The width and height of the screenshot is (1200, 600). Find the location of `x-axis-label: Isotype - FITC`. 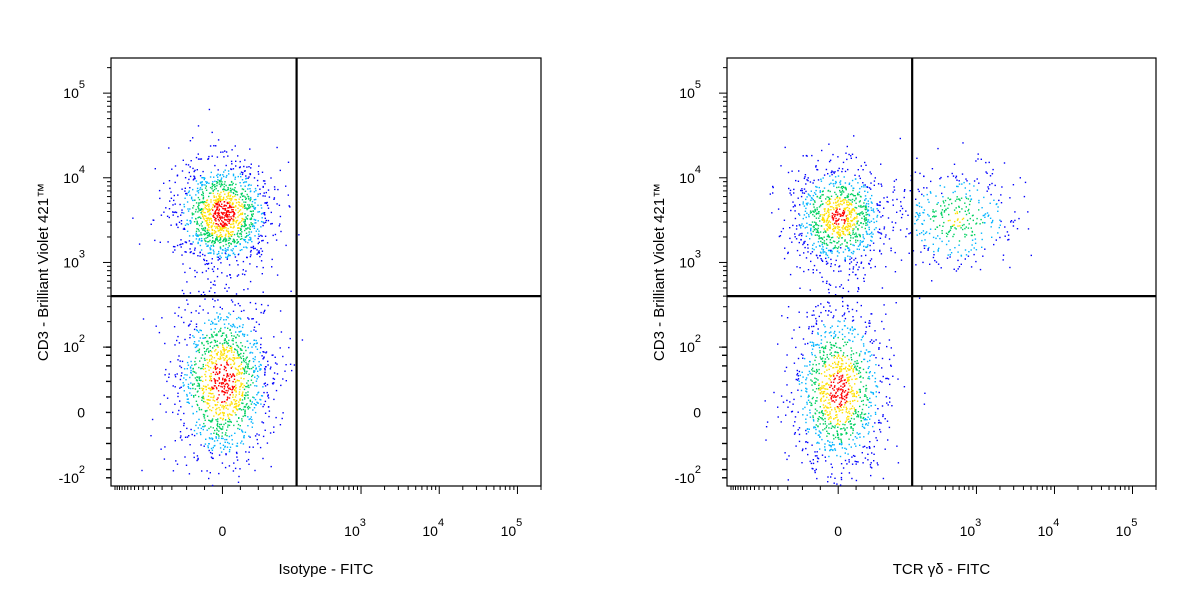

x-axis-label: Isotype - FITC is located at coordinates (325, 569).